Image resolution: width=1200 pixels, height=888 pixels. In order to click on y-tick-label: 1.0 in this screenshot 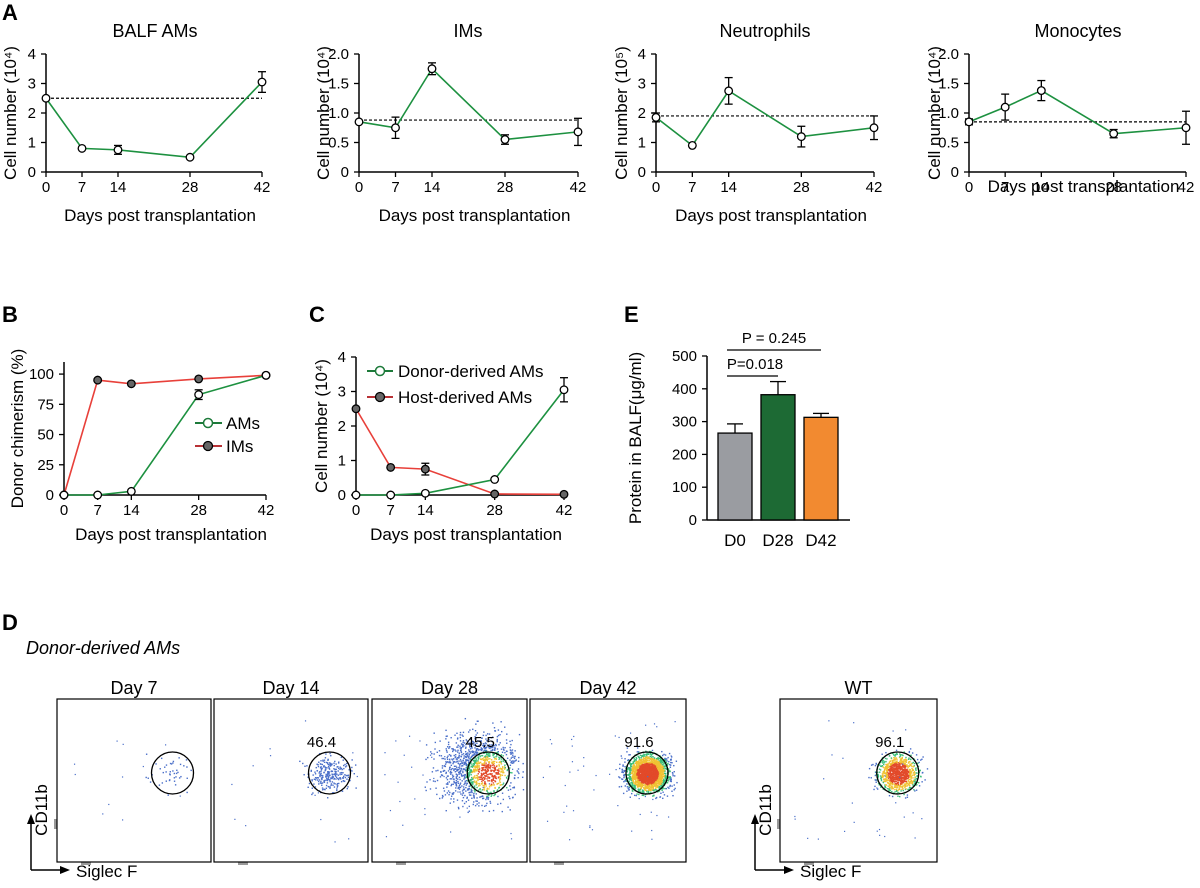, I will do `click(948, 113)`.